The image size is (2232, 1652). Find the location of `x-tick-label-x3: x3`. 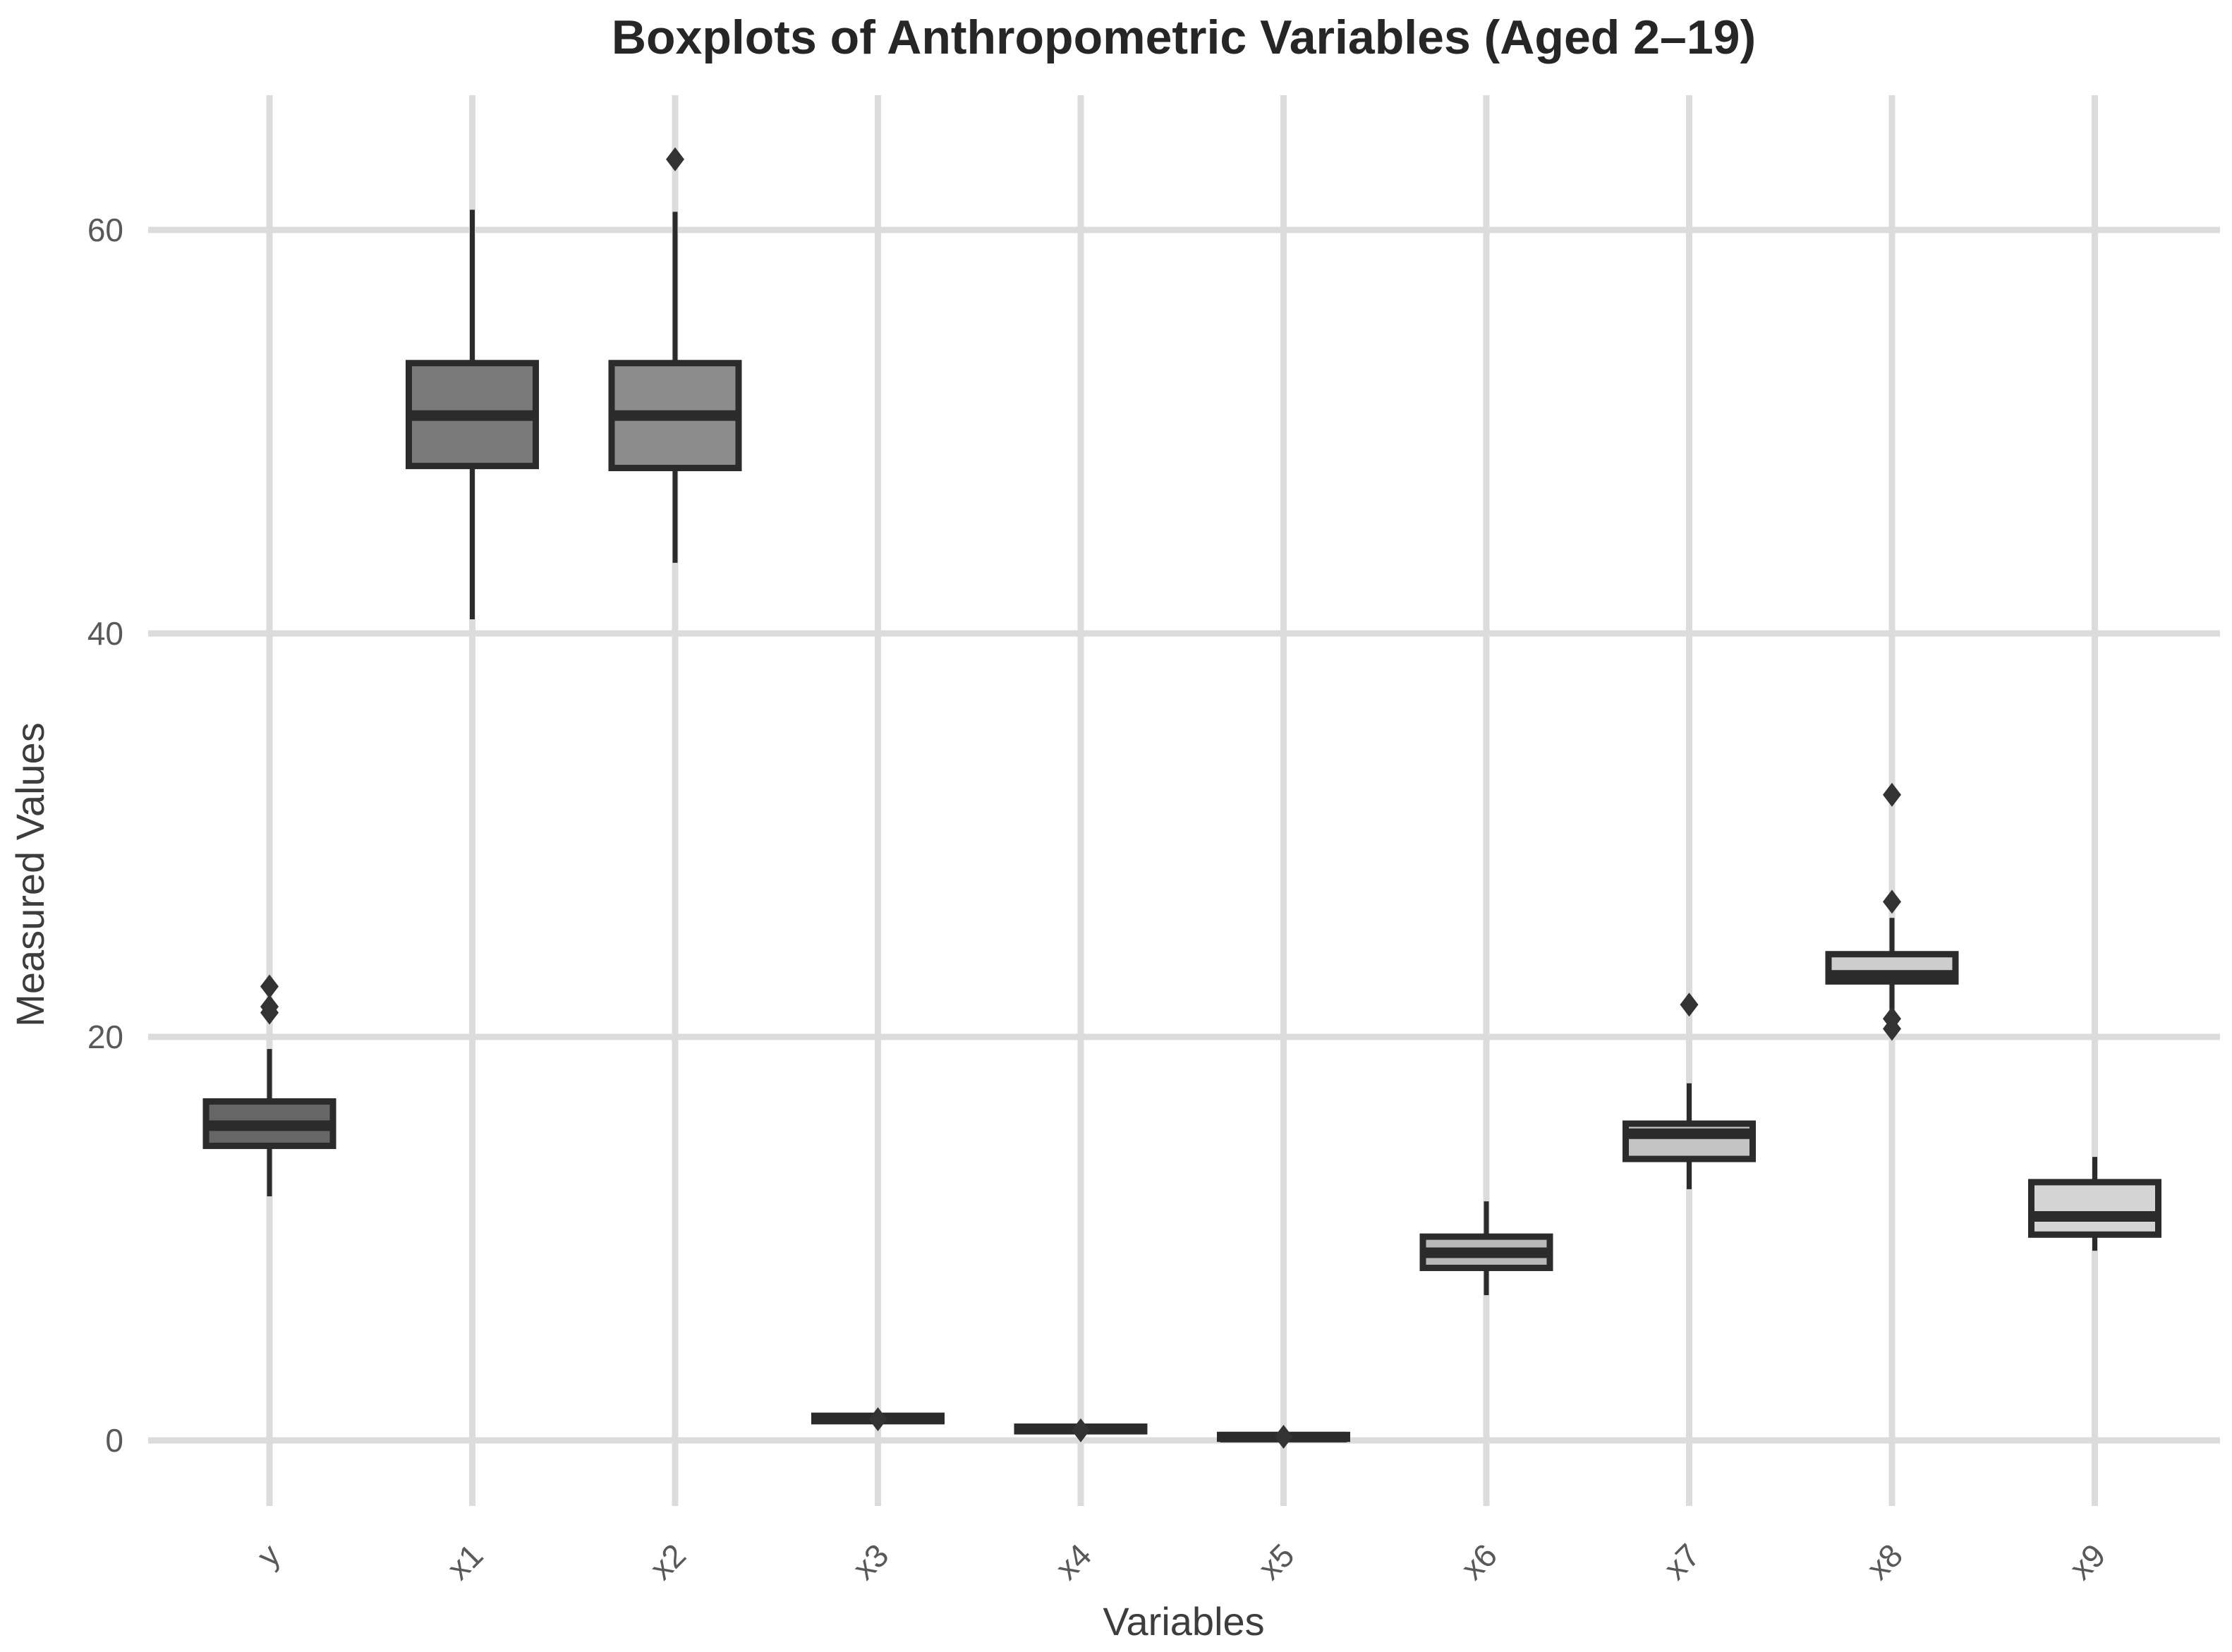

x-tick-label-x3: x3 is located at coordinates (870, 1561).